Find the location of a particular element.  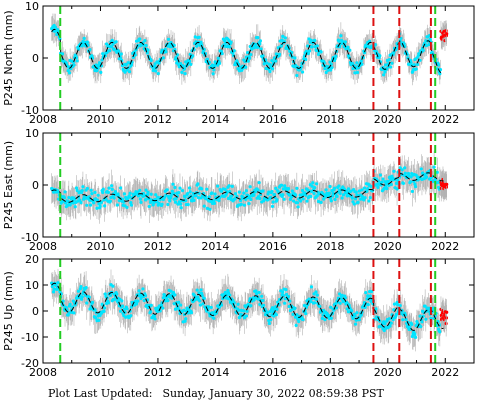

x-tick-label: 2022 is located at coordinates (445, 119).